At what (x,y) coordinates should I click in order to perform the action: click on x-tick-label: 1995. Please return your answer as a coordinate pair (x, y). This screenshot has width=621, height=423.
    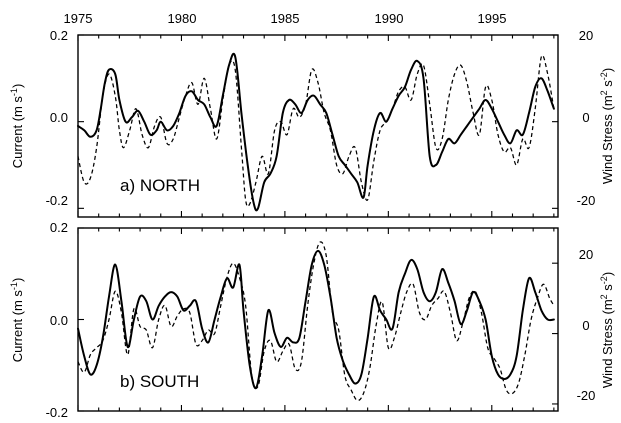
    Looking at the image, I should click on (492, 18).